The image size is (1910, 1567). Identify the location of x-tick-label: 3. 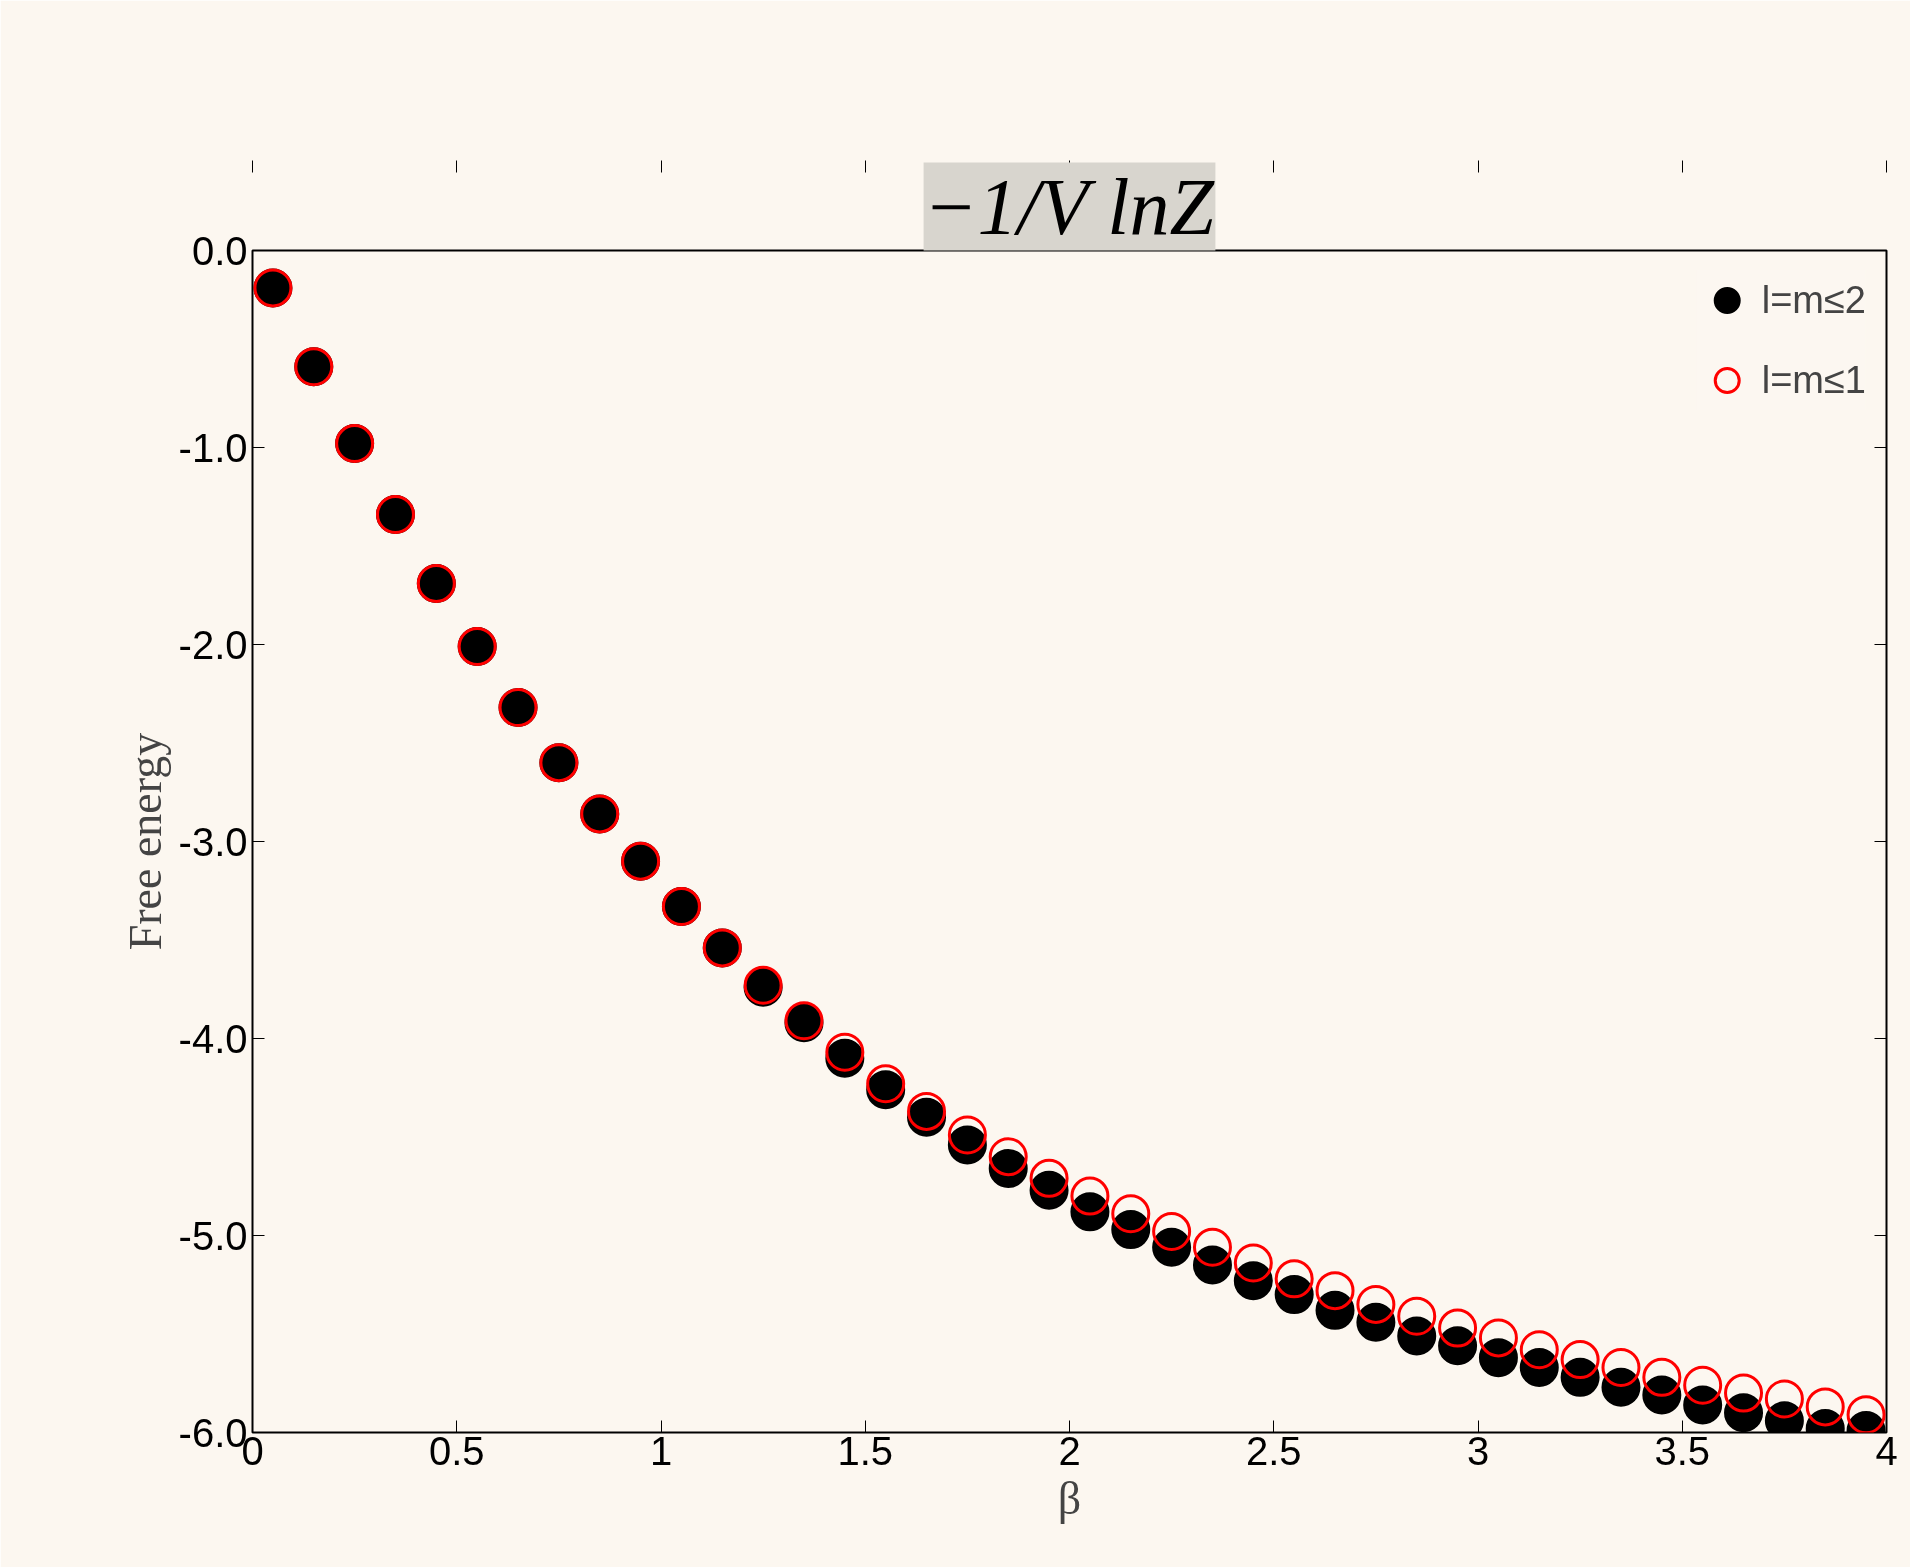
(1478, 1450).